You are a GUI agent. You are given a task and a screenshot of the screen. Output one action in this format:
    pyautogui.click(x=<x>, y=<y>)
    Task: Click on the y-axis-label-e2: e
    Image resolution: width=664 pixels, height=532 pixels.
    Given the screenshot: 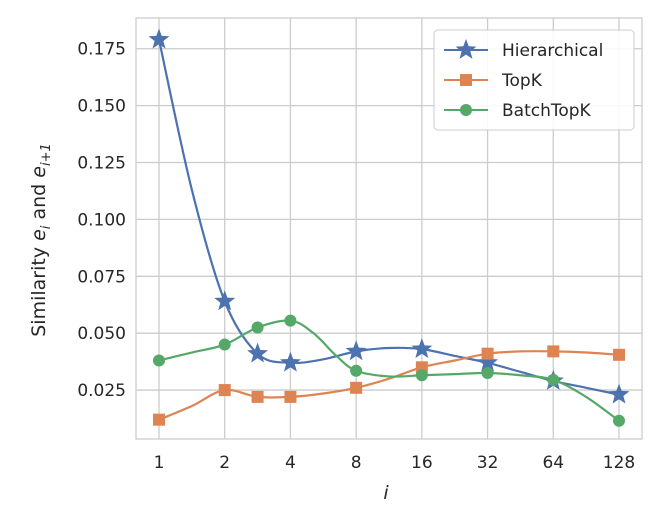 What is the action you would take?
    pyautogui.click(x=39, y=172)
    